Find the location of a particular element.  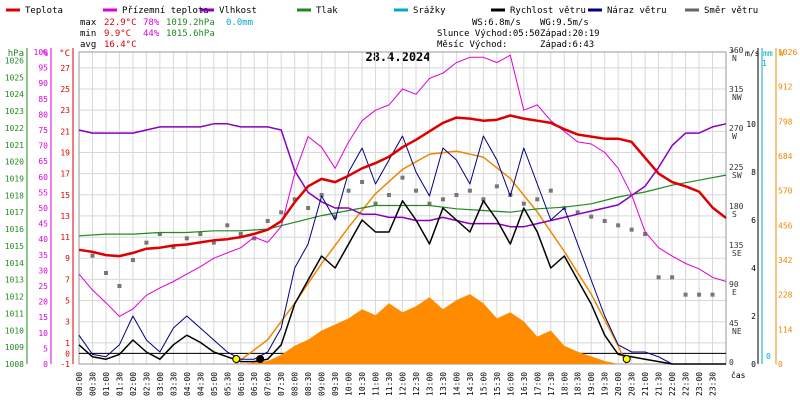

stat-max-label: max is located at coordinates (88, 23).